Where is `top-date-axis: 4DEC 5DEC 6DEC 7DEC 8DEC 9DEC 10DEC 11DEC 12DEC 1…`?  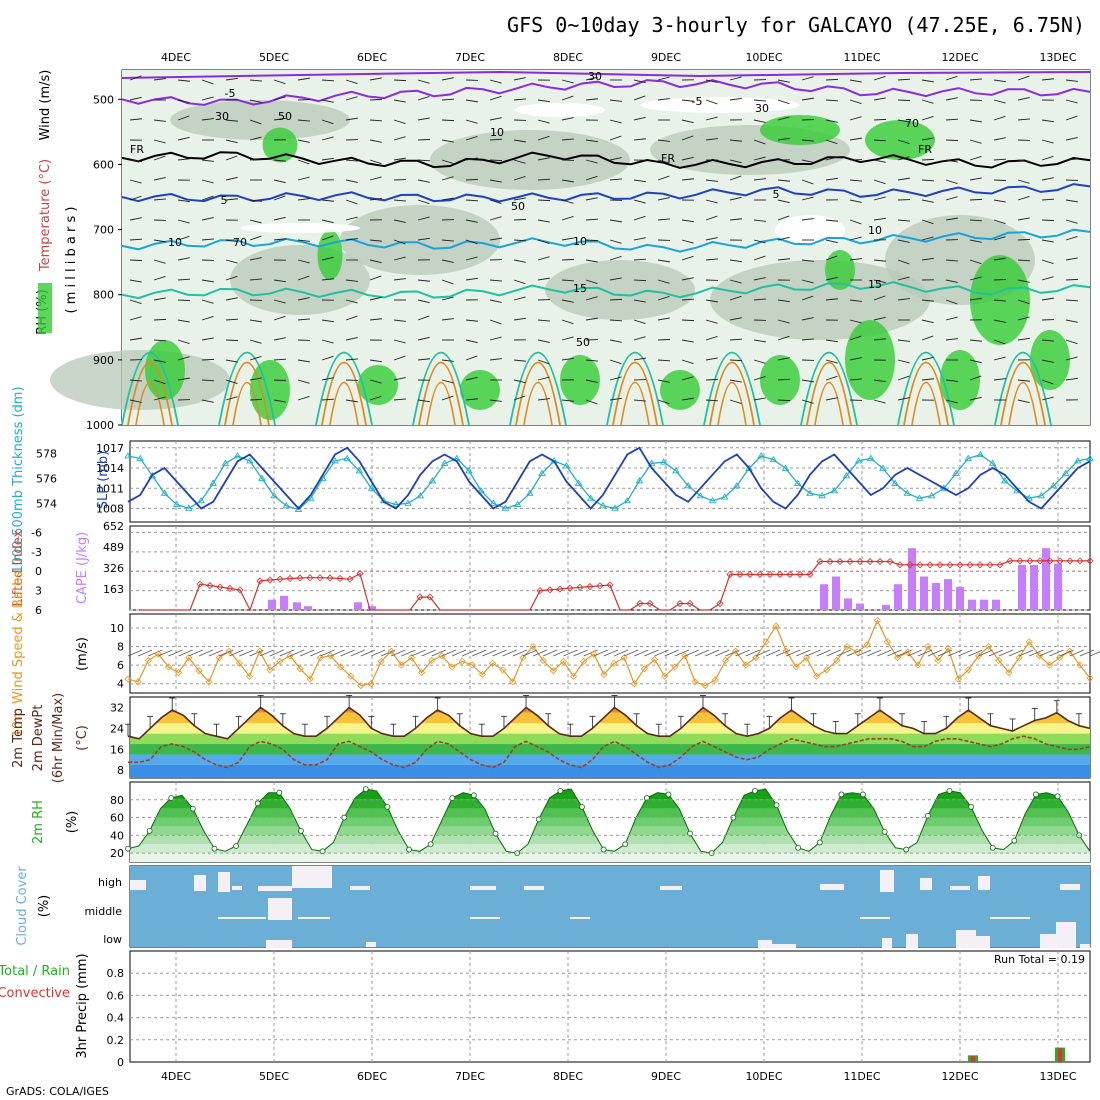 top-date-axis: 4DEC 5DEC 6DEC 7DEC 8DEC 9DEC 10DEC 11DEC 12DEC 1… is located at coordinates (619, 57).